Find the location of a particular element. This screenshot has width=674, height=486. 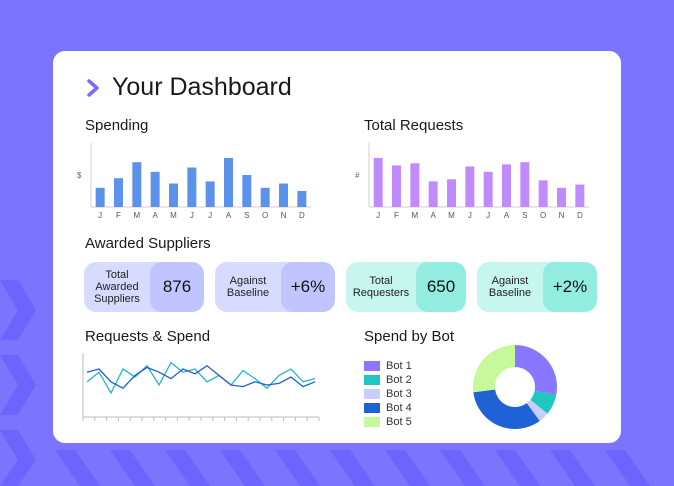

legend-item: Bot 1 is located at coordinates (388, 366).